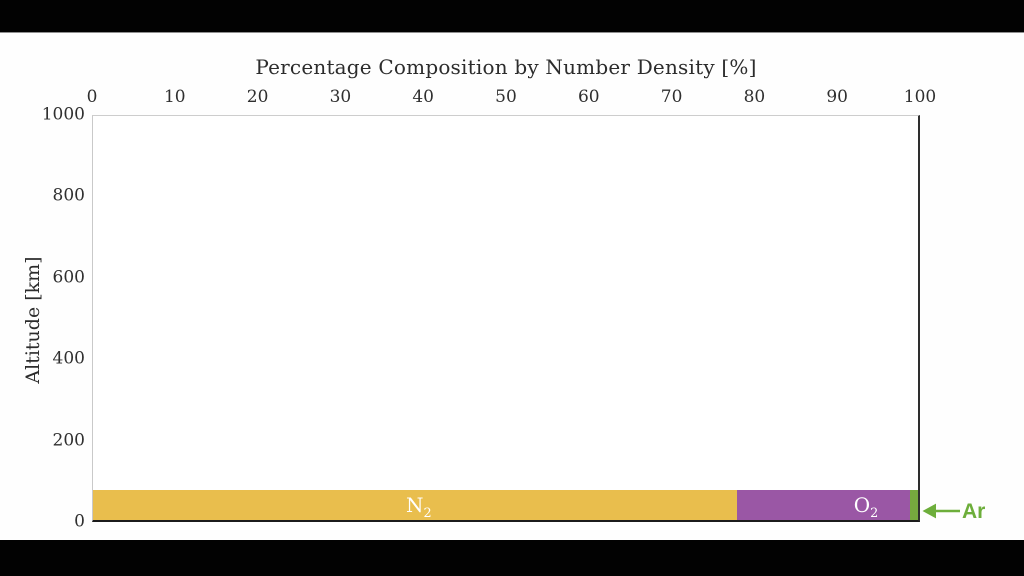  What do you see at coordinates (68, 277) in the screenshot?
I see `y-tick-label: 600` at bounding box center [68, 277].